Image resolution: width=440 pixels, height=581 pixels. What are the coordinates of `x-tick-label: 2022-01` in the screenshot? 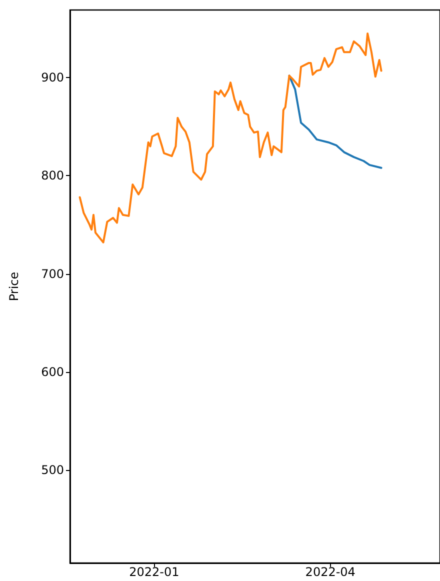 It's located at (154, 572).